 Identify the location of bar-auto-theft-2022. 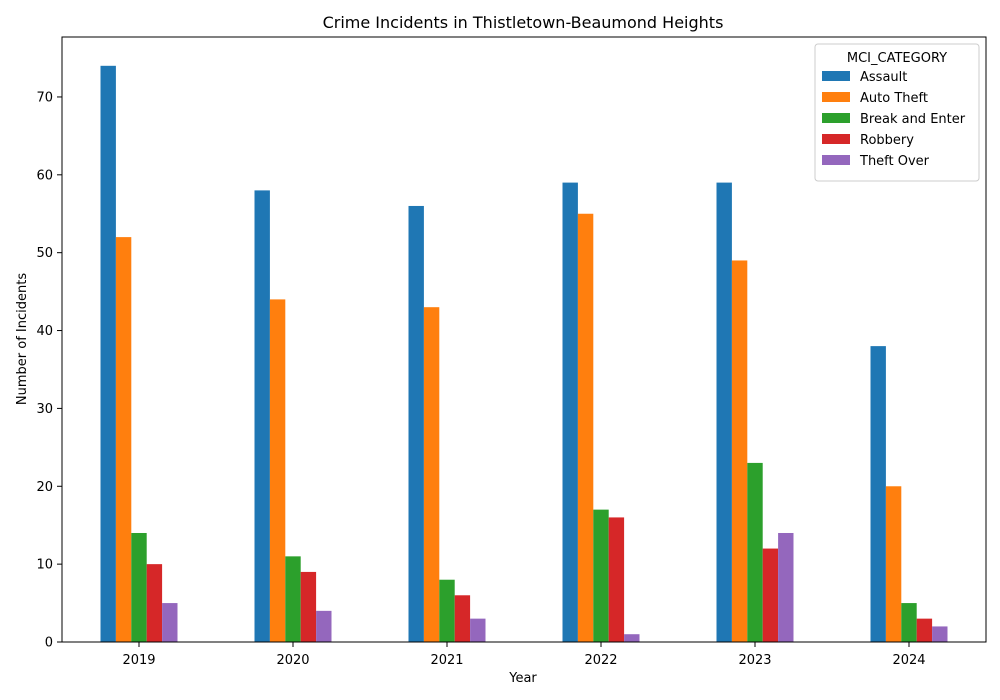
(585, 427).